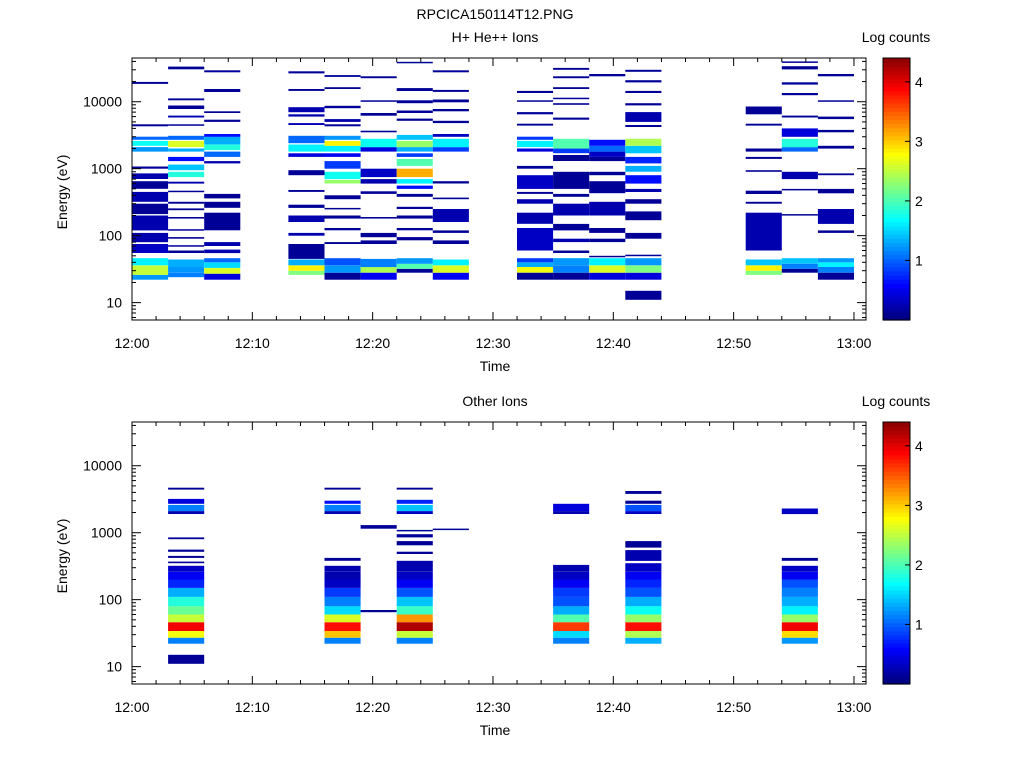  I want to click on x-tick-label: 12:20, so click(372, 707).